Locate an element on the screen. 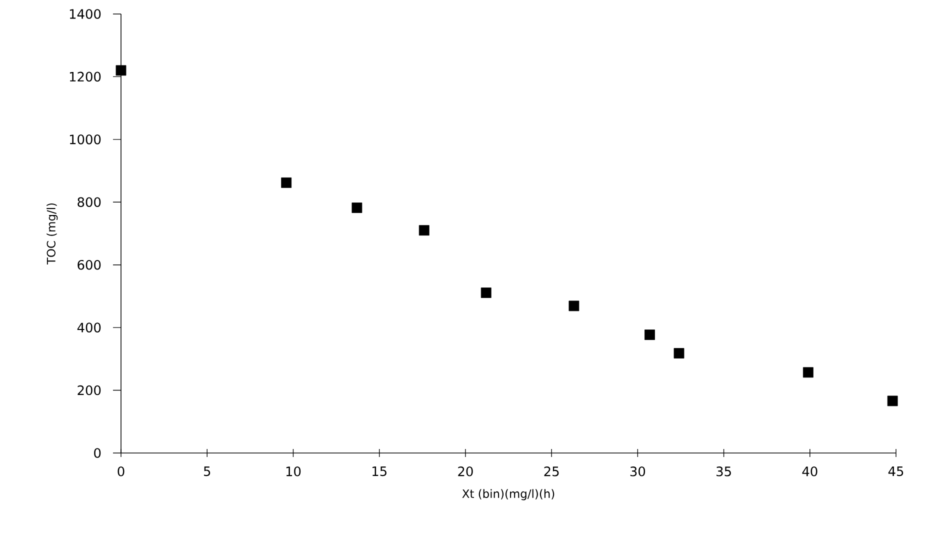 The height and width of the screenshot is (544, 947). x-tick-label: 0 is located at coordinates (121, 471).